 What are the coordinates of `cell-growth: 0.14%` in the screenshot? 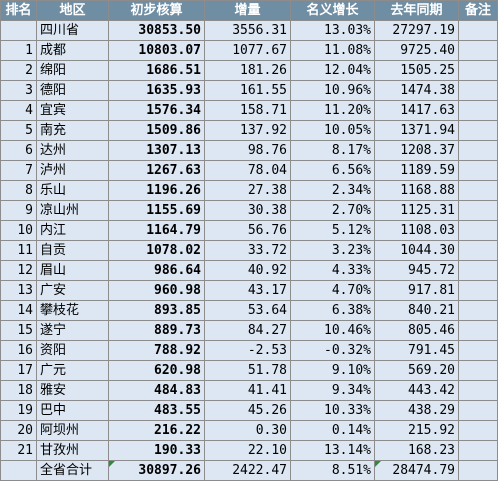 It's located at (332, 430).